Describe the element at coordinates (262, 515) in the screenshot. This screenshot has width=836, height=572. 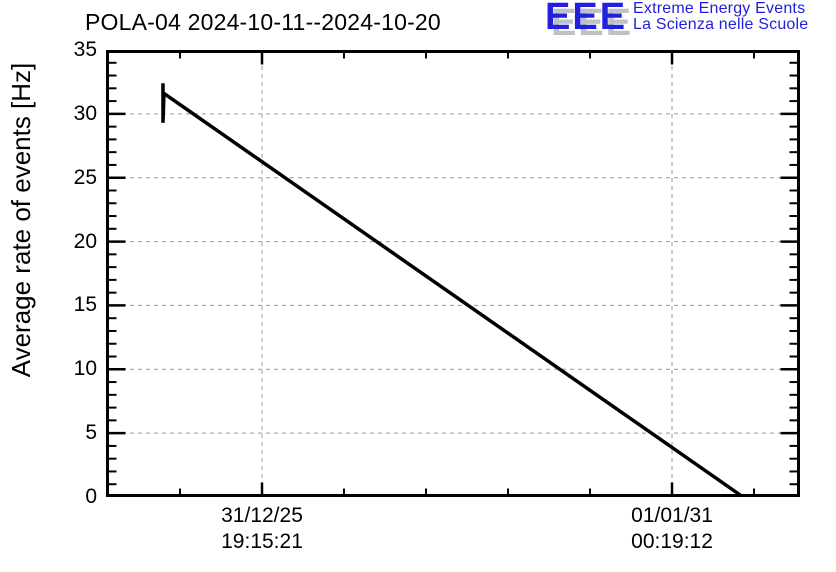
I see `x-tick-label-date: 31/12/25` at that location.